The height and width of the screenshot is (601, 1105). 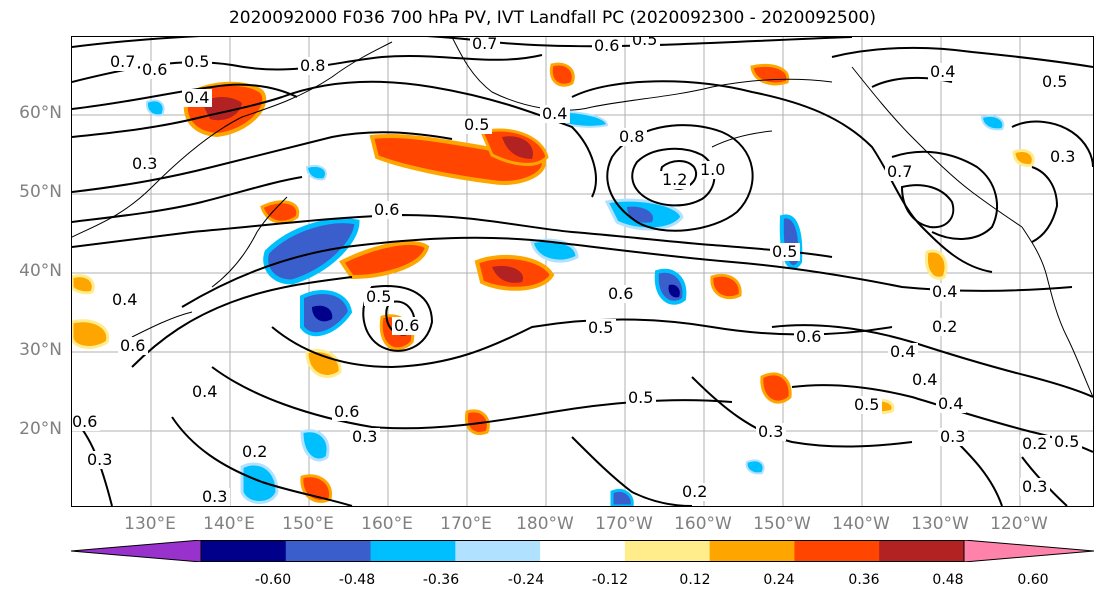 I want to click on lon-label: 140°E, so click(x=229, y=524).